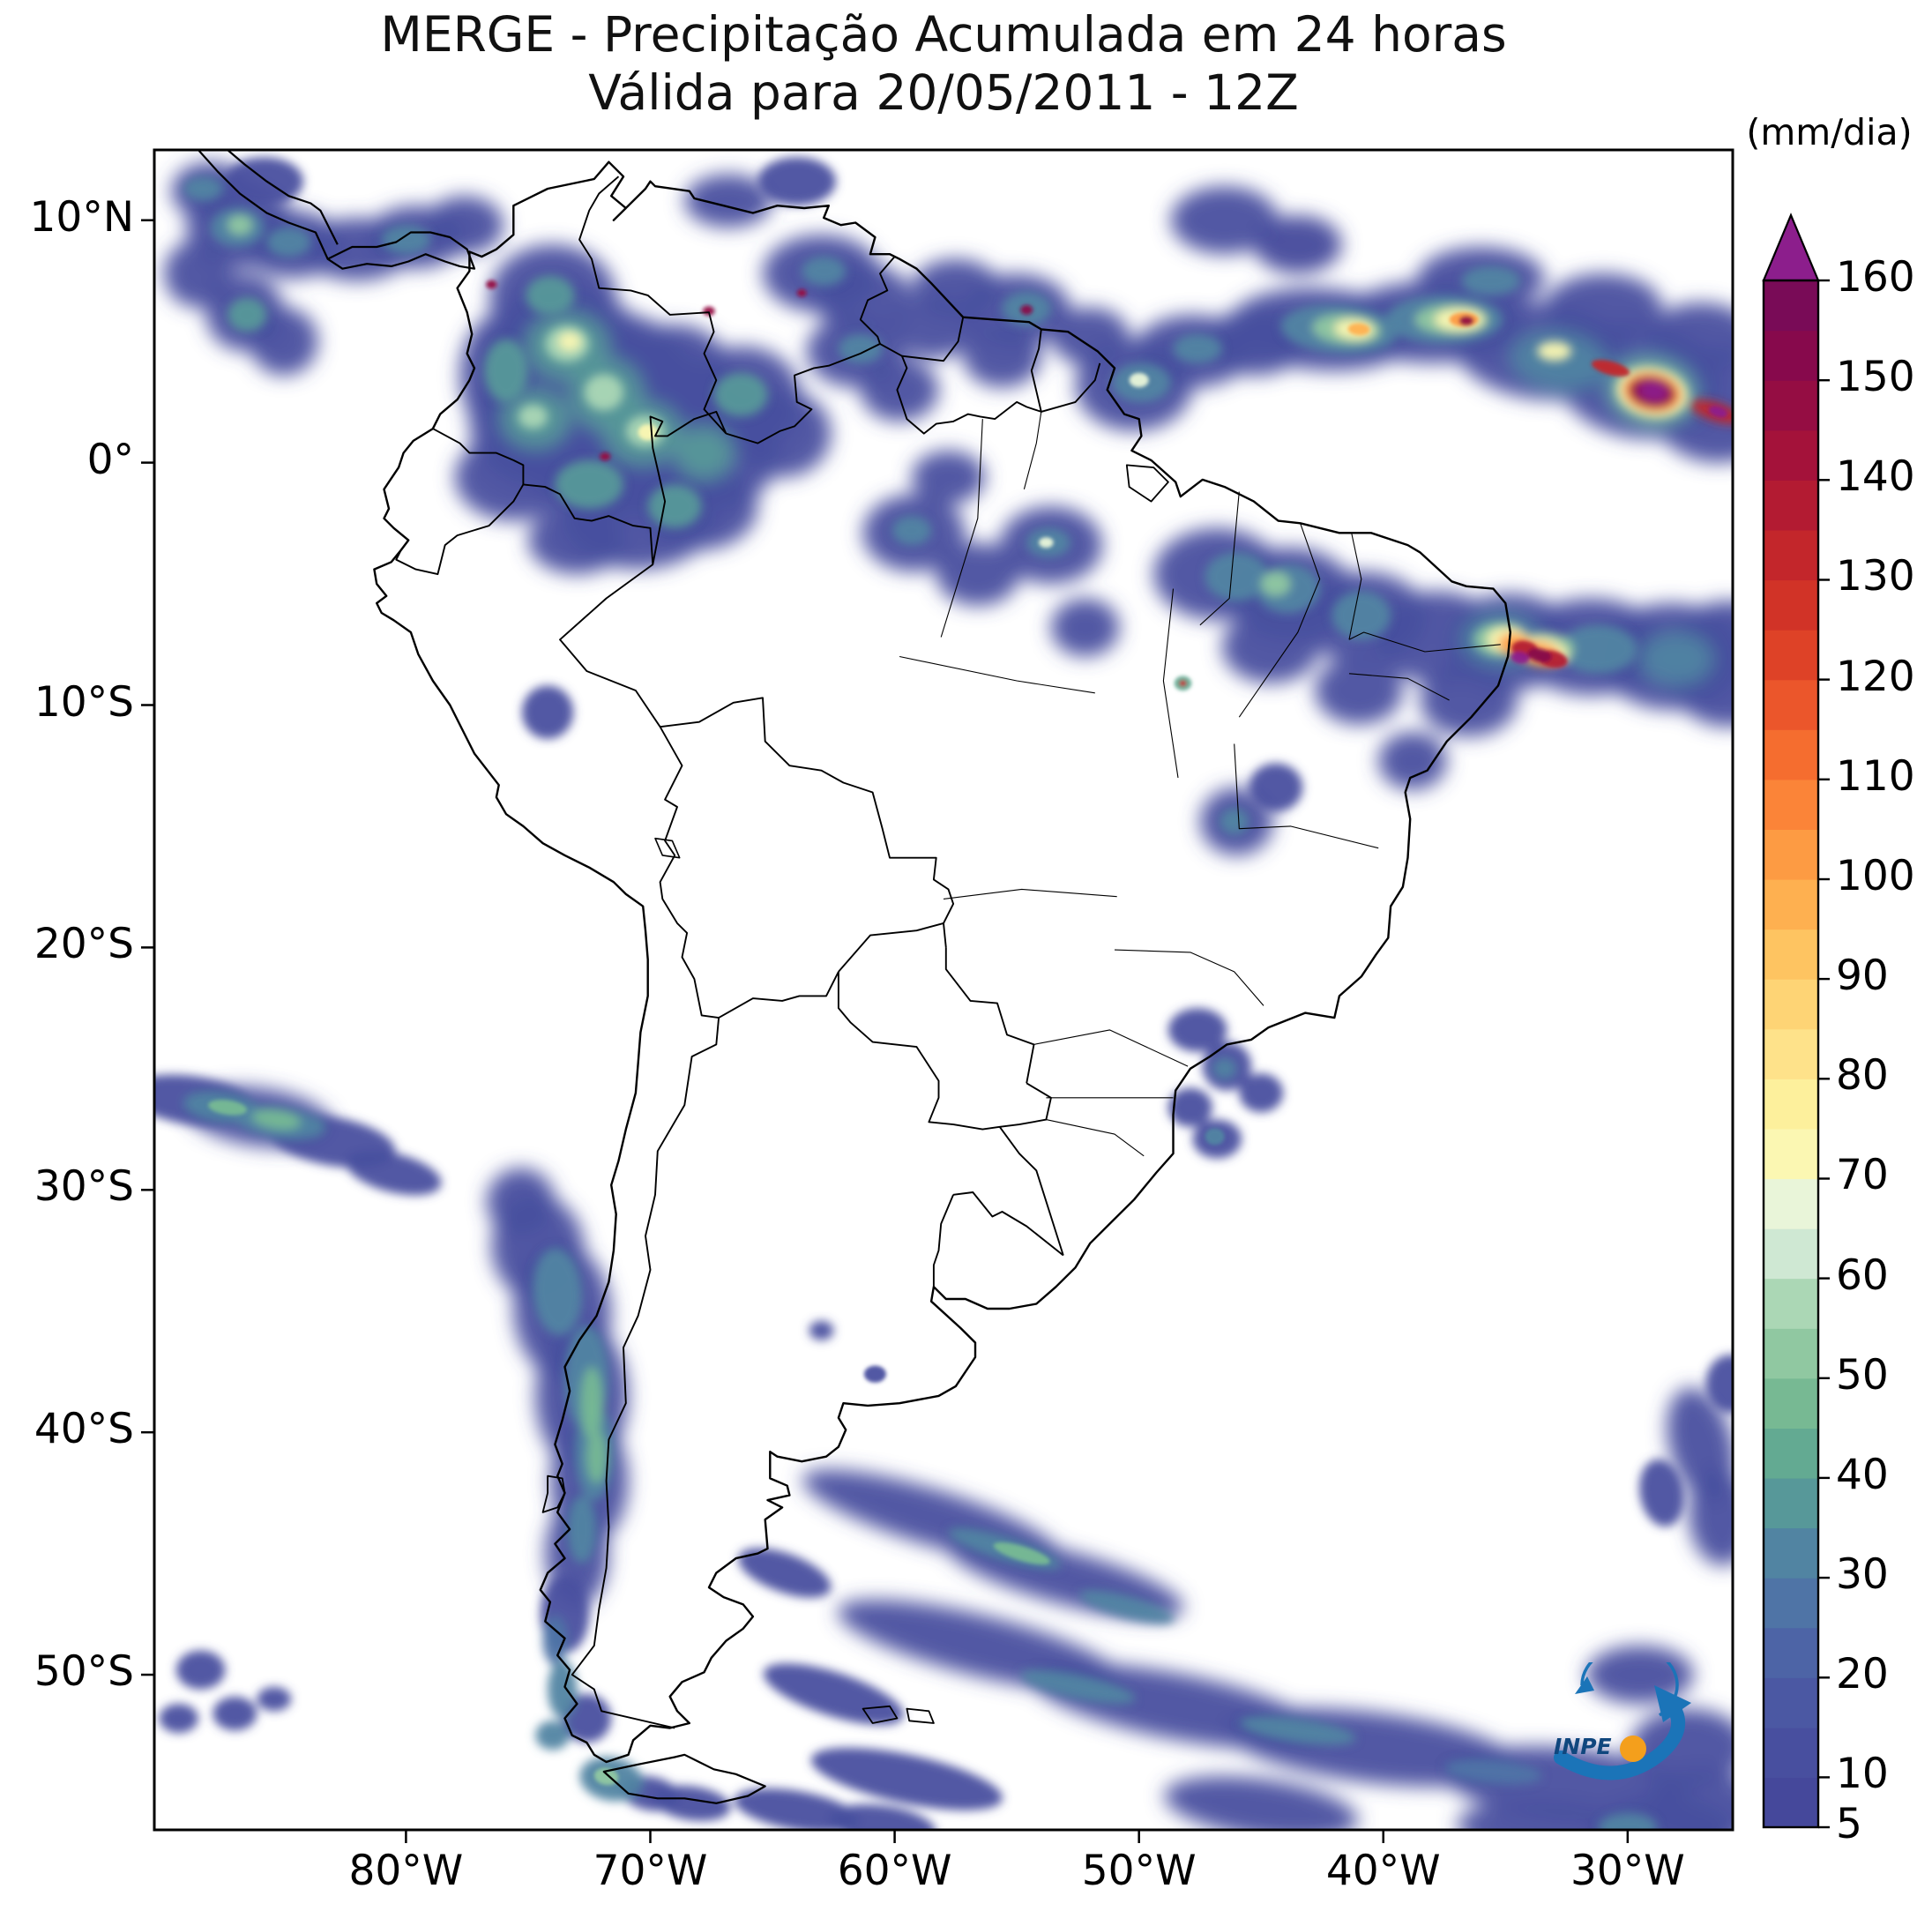 Image resolution: width=1932 pixels, height=1911 pixels. Describe the element at coordinates (110, 460) in the screenshot. I see `y-tick-label: 0°` at that location.